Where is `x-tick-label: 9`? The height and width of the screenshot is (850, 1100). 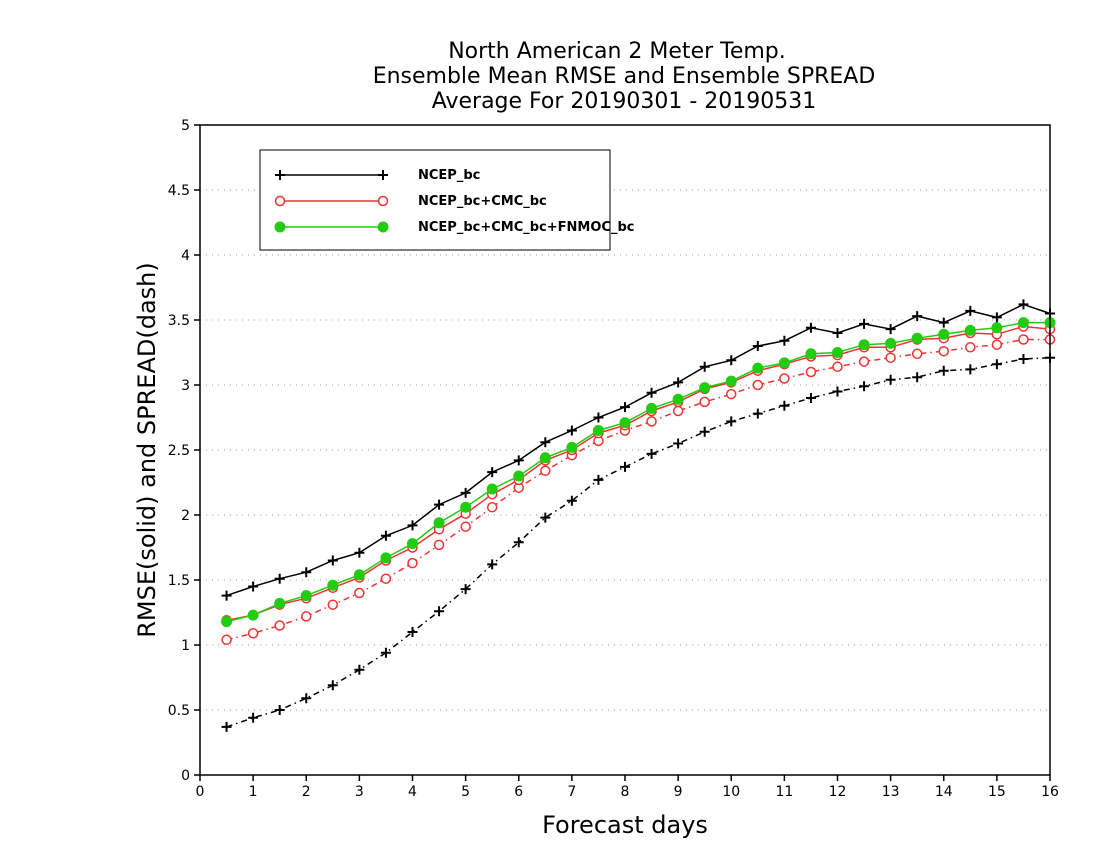
x-tick-label: 9 is located at coordinates (678, 792).